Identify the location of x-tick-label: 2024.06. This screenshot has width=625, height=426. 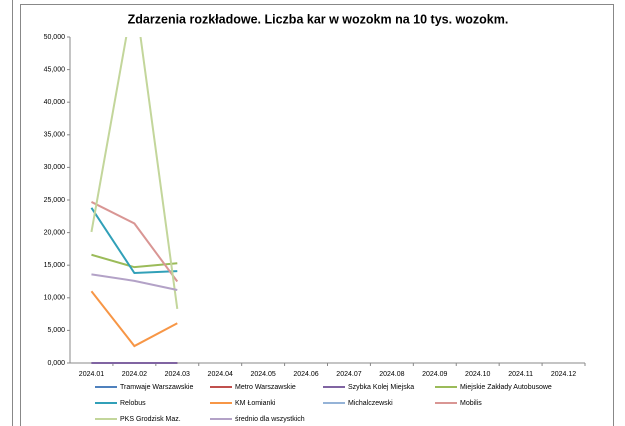
(305, 374).